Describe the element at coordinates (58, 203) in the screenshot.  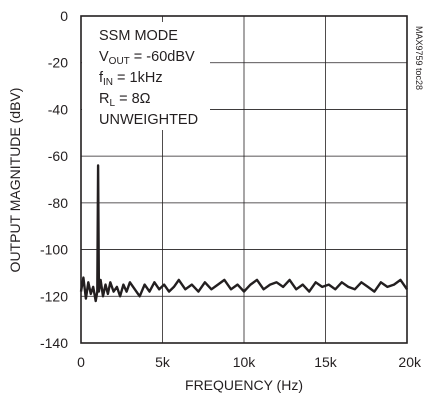
I see `y-tick-label: -80` at that location.